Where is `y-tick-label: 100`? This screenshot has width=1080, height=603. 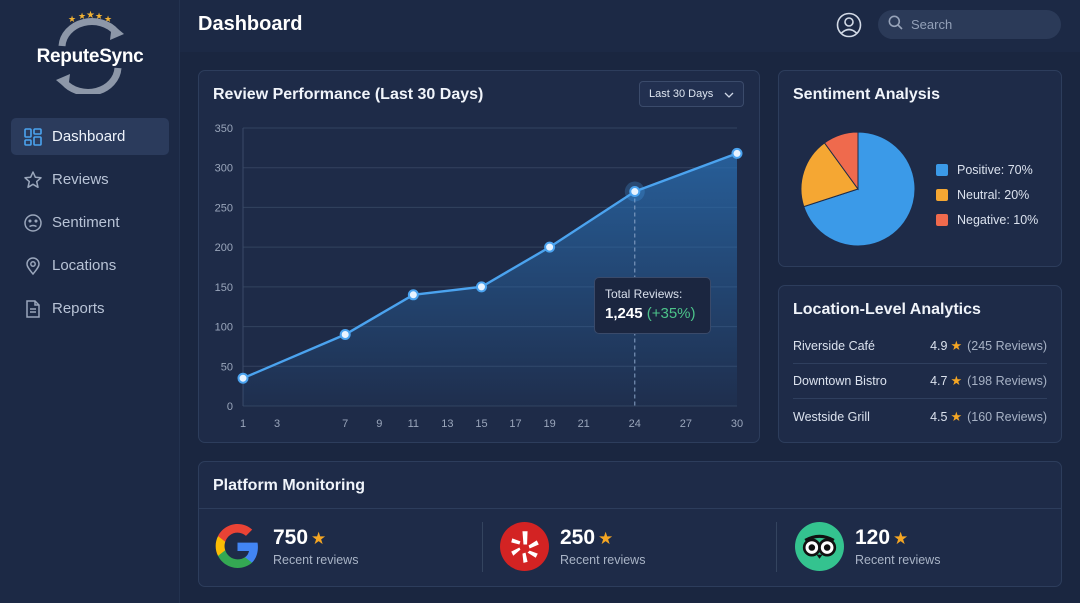
y-tick-label: 100 is located at coordinates (224, 328).